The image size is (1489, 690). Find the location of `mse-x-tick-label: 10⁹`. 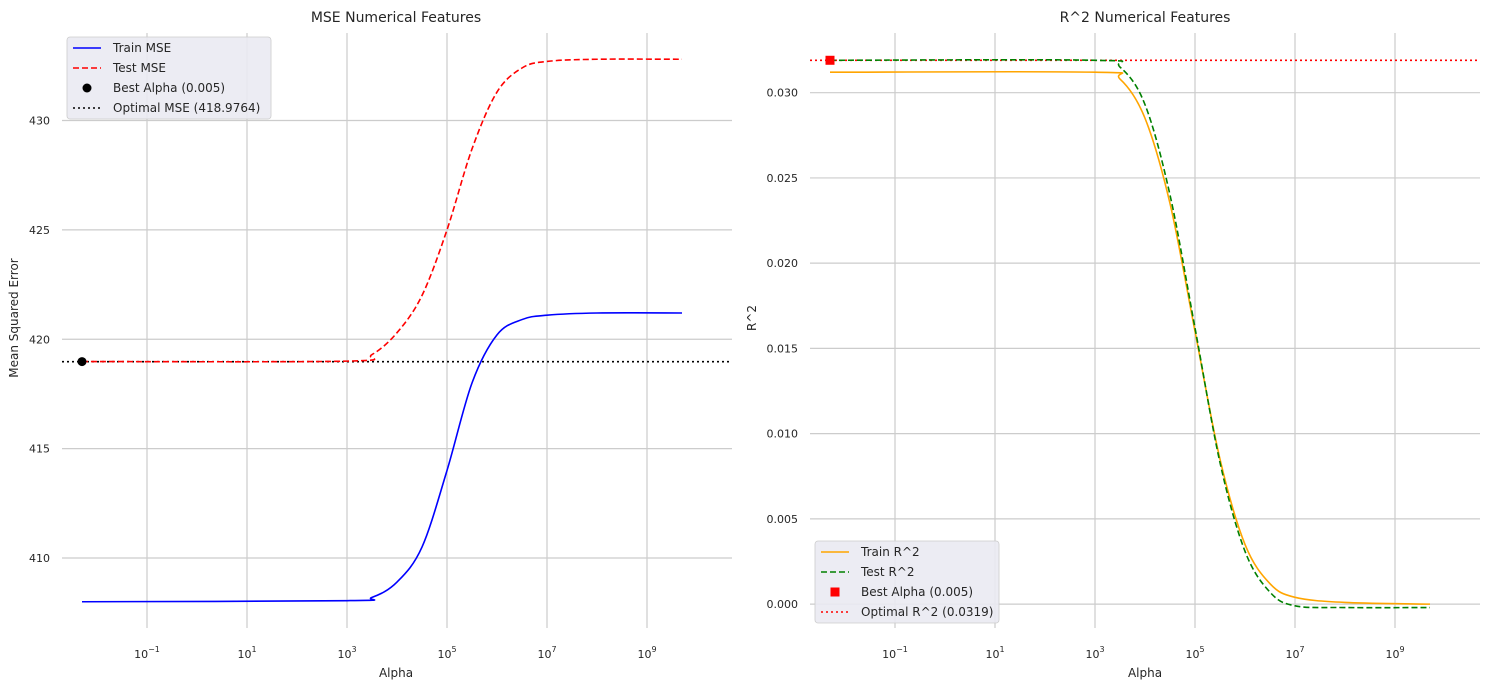

mse-x-tick-label: 10⁹ is located at coordinates (646, 653).